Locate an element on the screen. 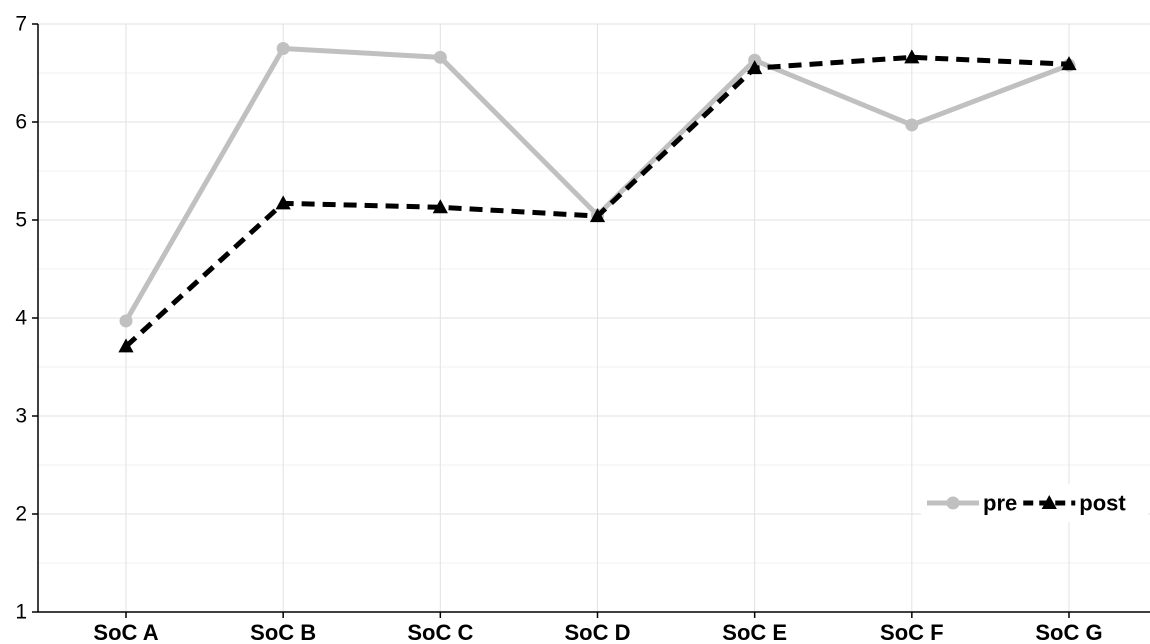  y-tick-label: 4 is located at coordinates (21, 318).